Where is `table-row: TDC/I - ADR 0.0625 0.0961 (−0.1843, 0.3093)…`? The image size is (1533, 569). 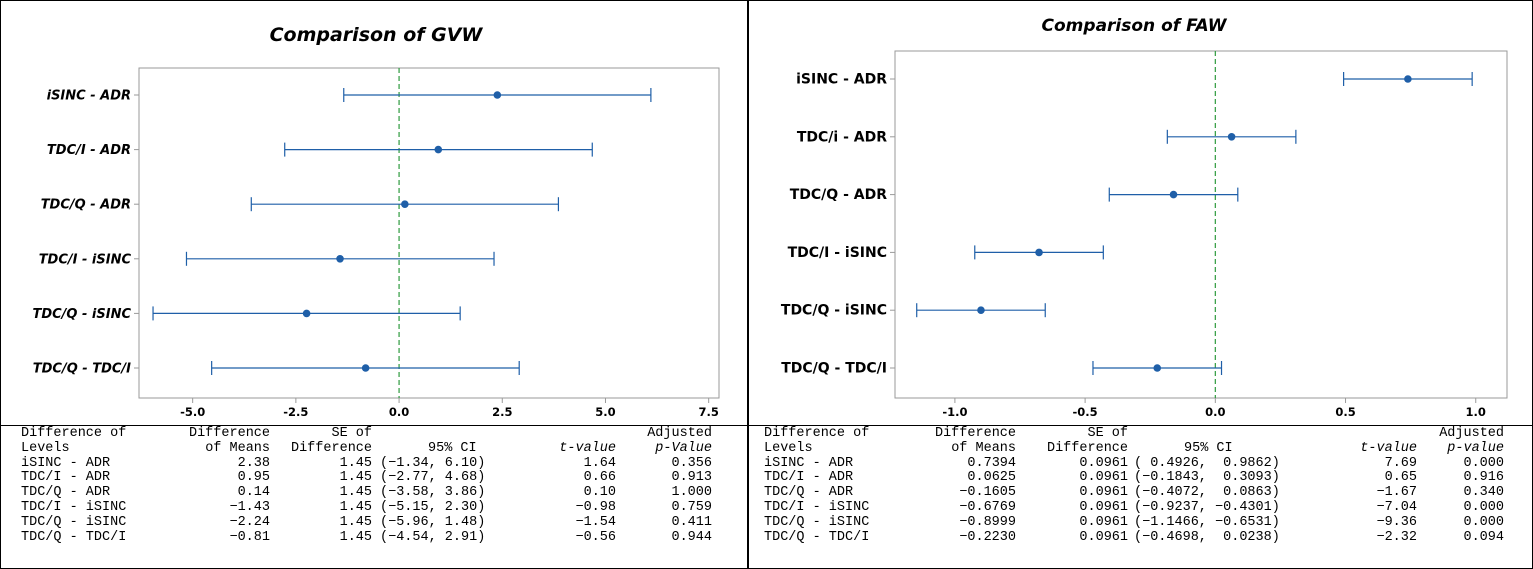
table-row: TDC/I - ADR 0.0625 0.0961 (−0.1843, 0.3093)… is located at coordinates (1141, 478).